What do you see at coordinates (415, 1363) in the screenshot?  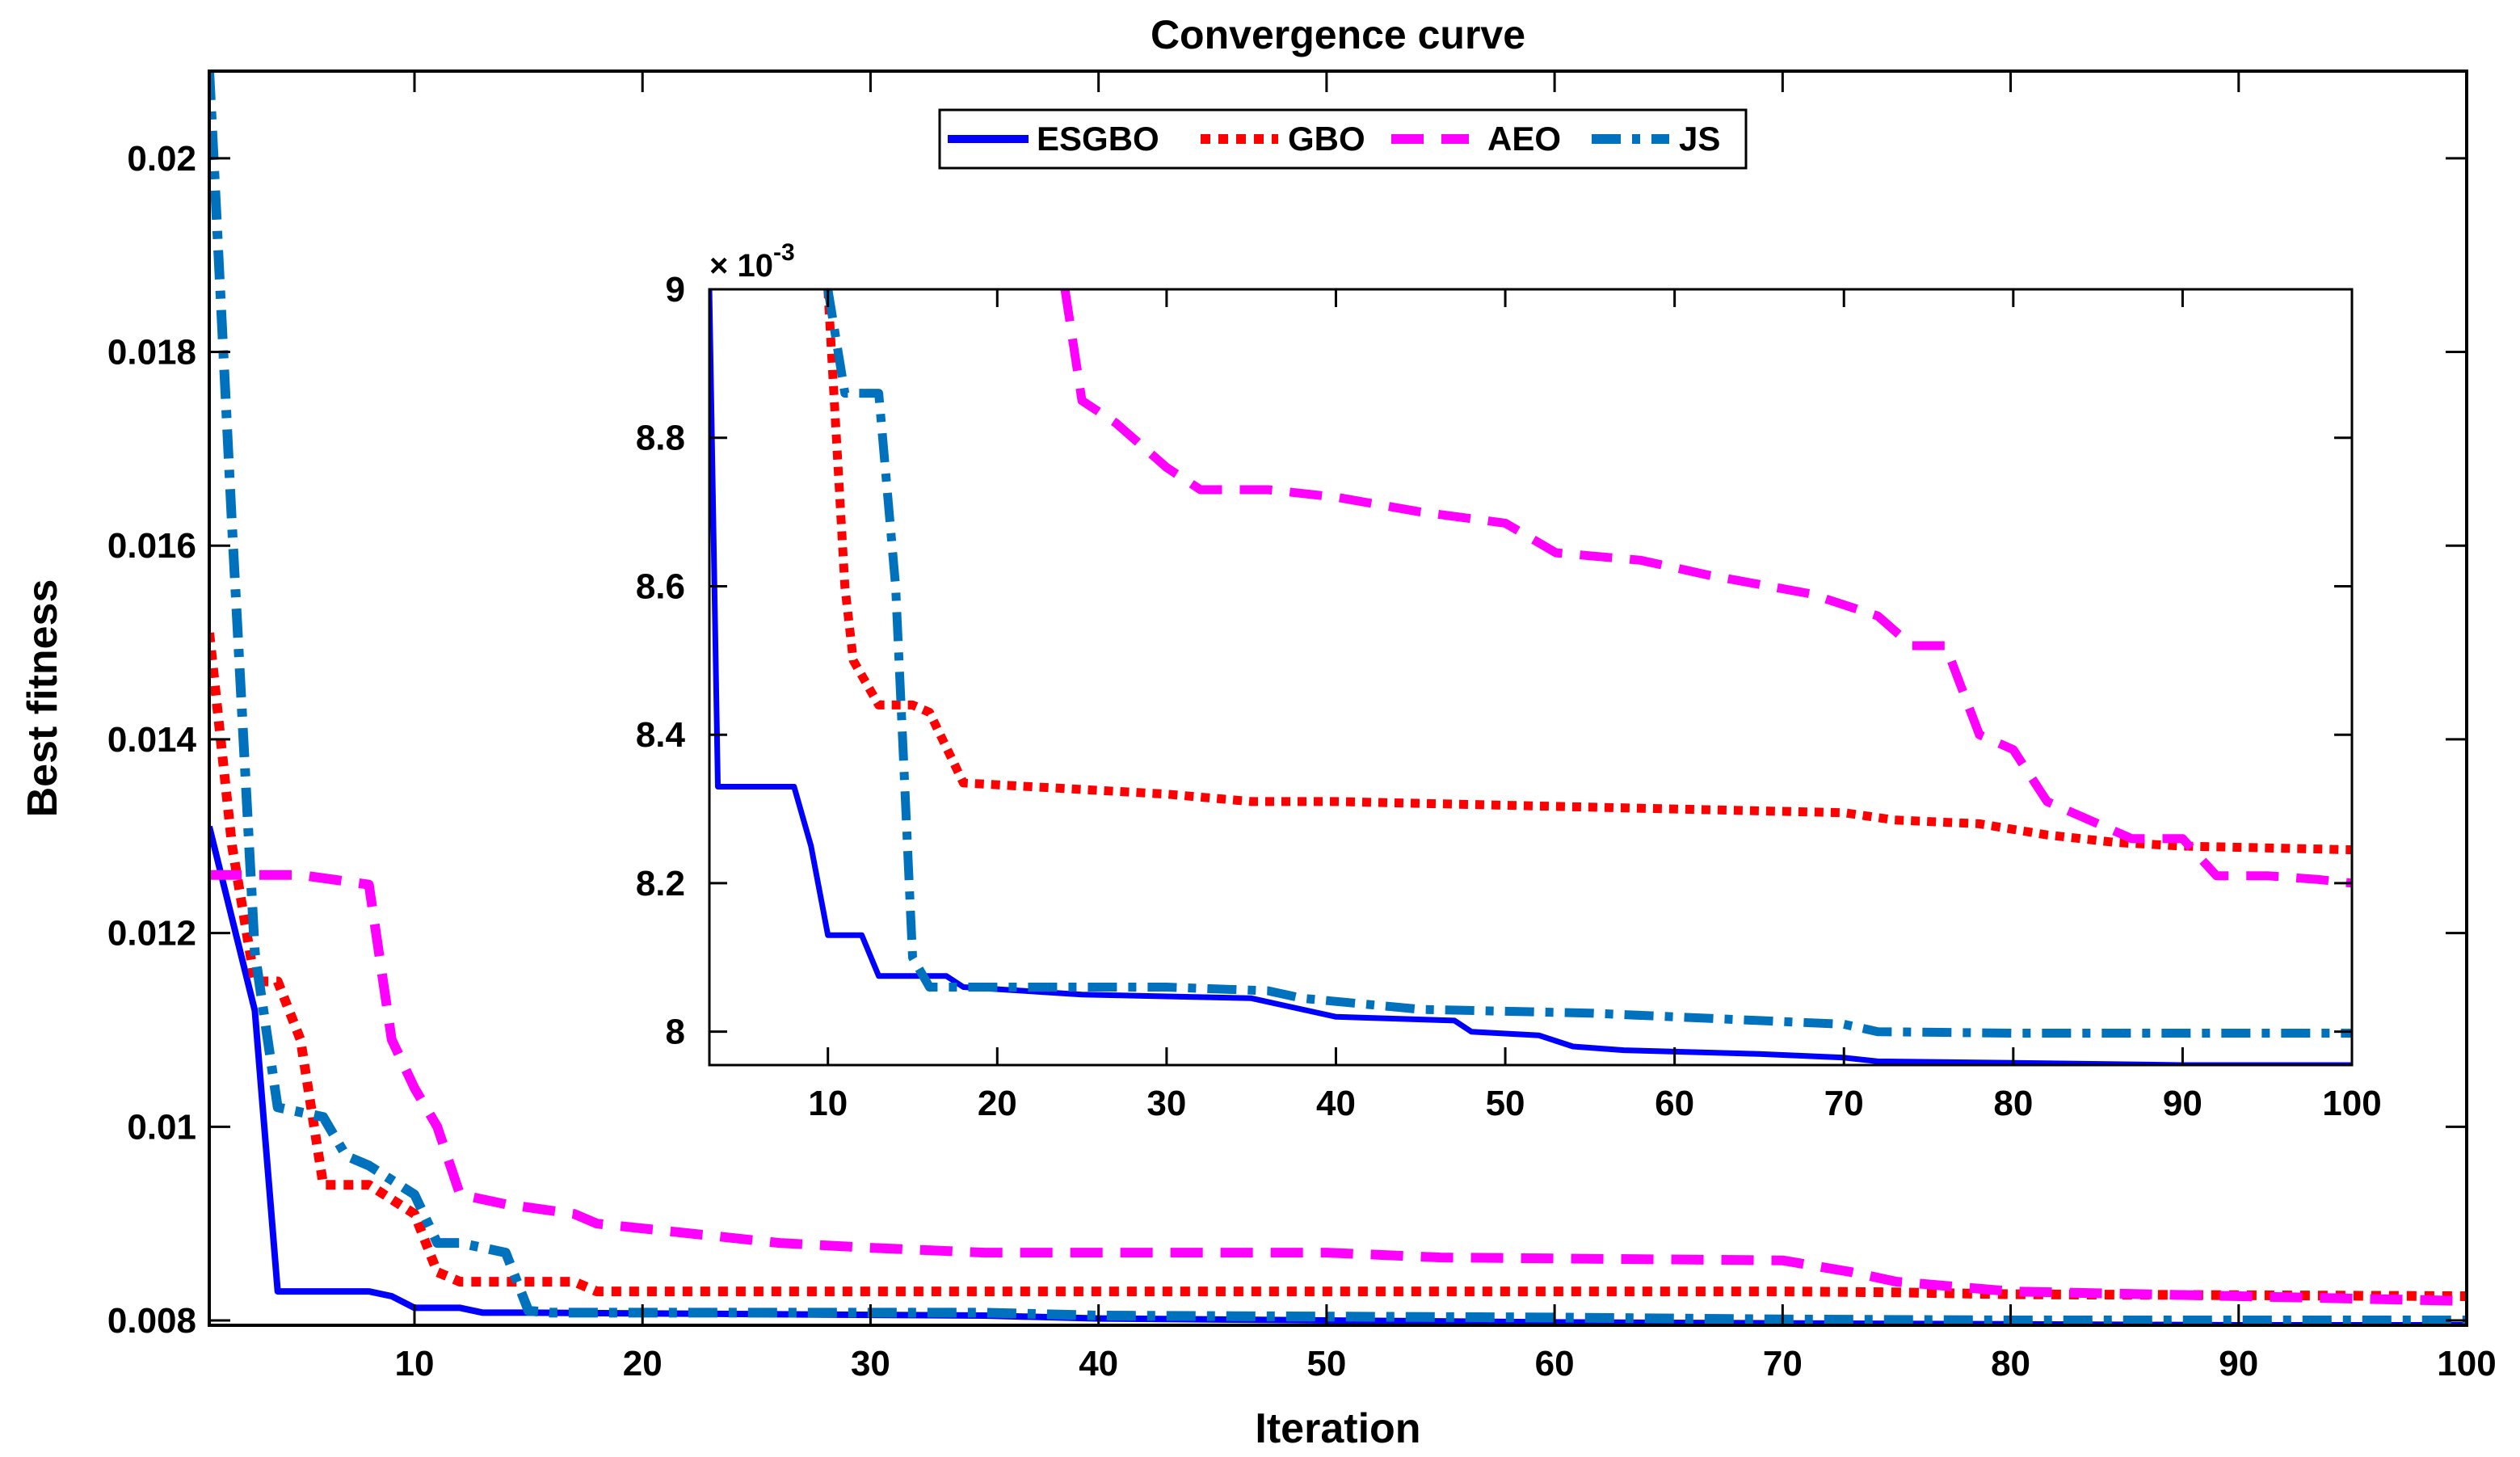 I see `main-x-tick-label: 10` at bounding box center [415, 1363].